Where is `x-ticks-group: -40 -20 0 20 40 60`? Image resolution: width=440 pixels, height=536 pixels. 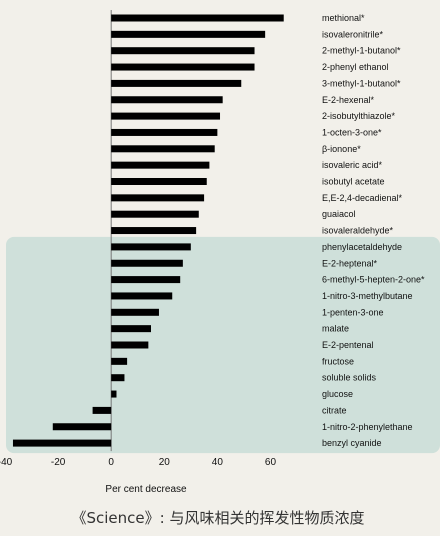
x-ticks-group: -40 -20 0 20 40 60 is located at coordinates (138, 462).